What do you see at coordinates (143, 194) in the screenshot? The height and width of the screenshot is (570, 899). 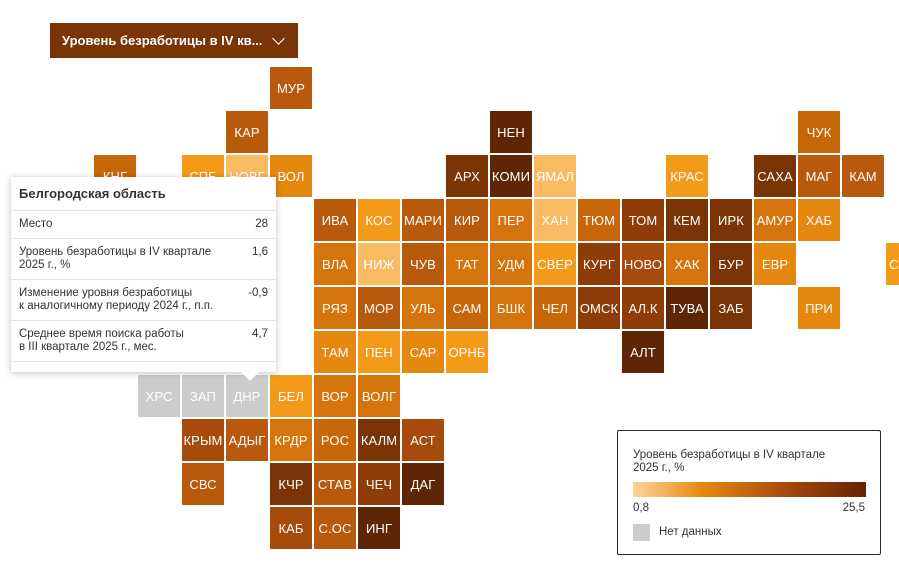 I see `tooltip-title: Белгородская область` at bounding box center [143, 194].